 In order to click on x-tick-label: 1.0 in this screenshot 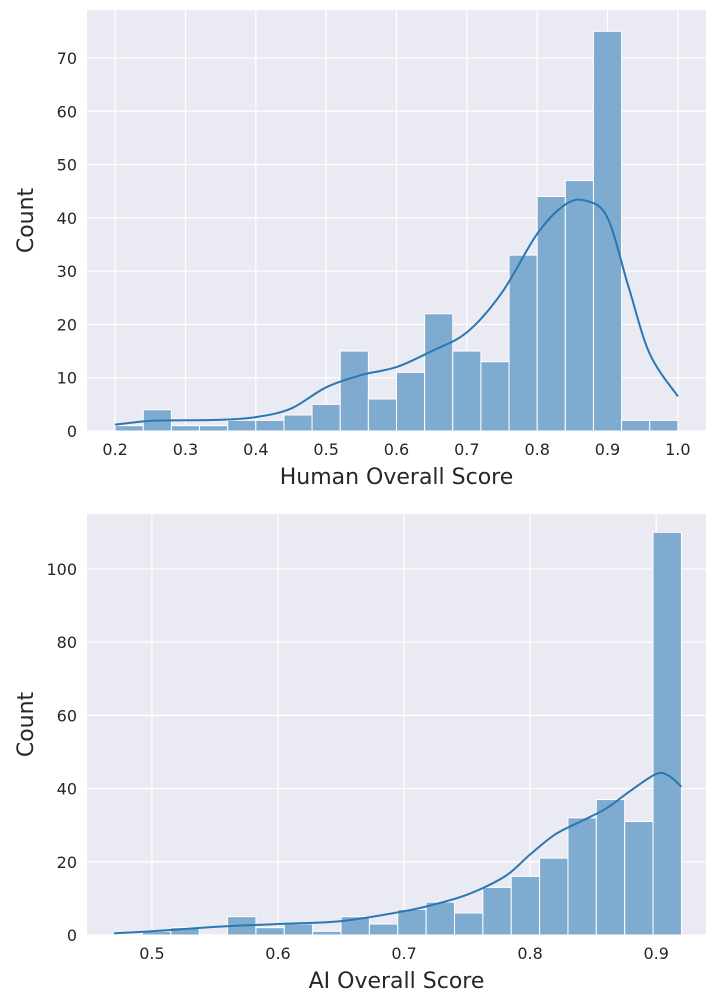, I will do `click(677, 449)`.